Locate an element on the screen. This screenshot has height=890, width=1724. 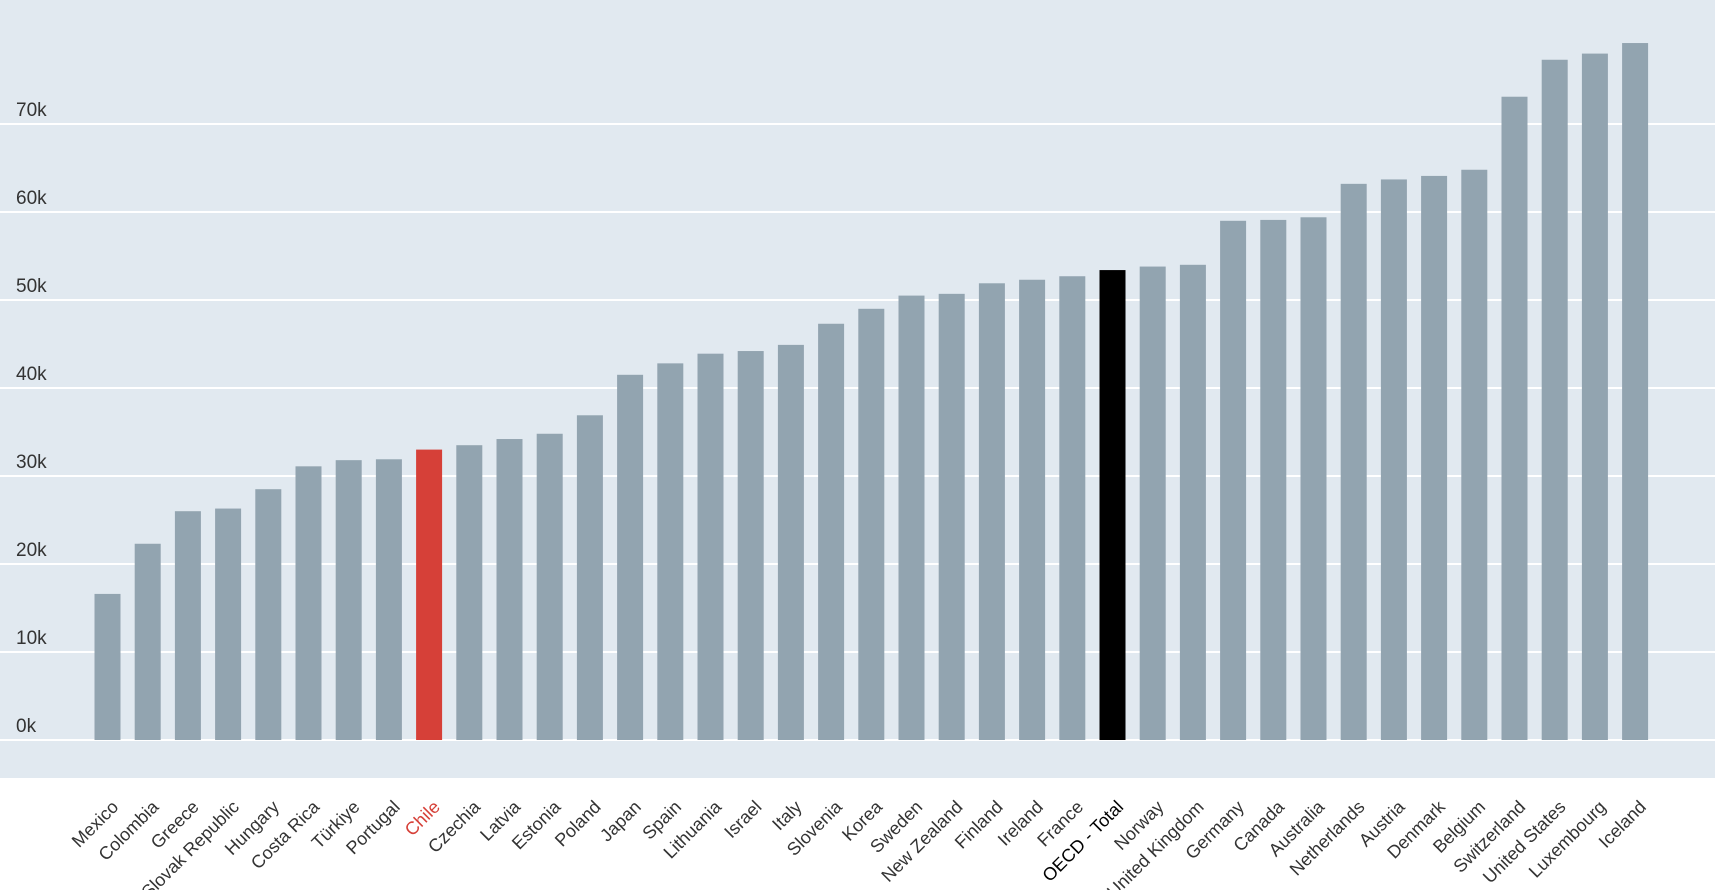
y-tick-label: 50k is located at coordinates (31, 286).